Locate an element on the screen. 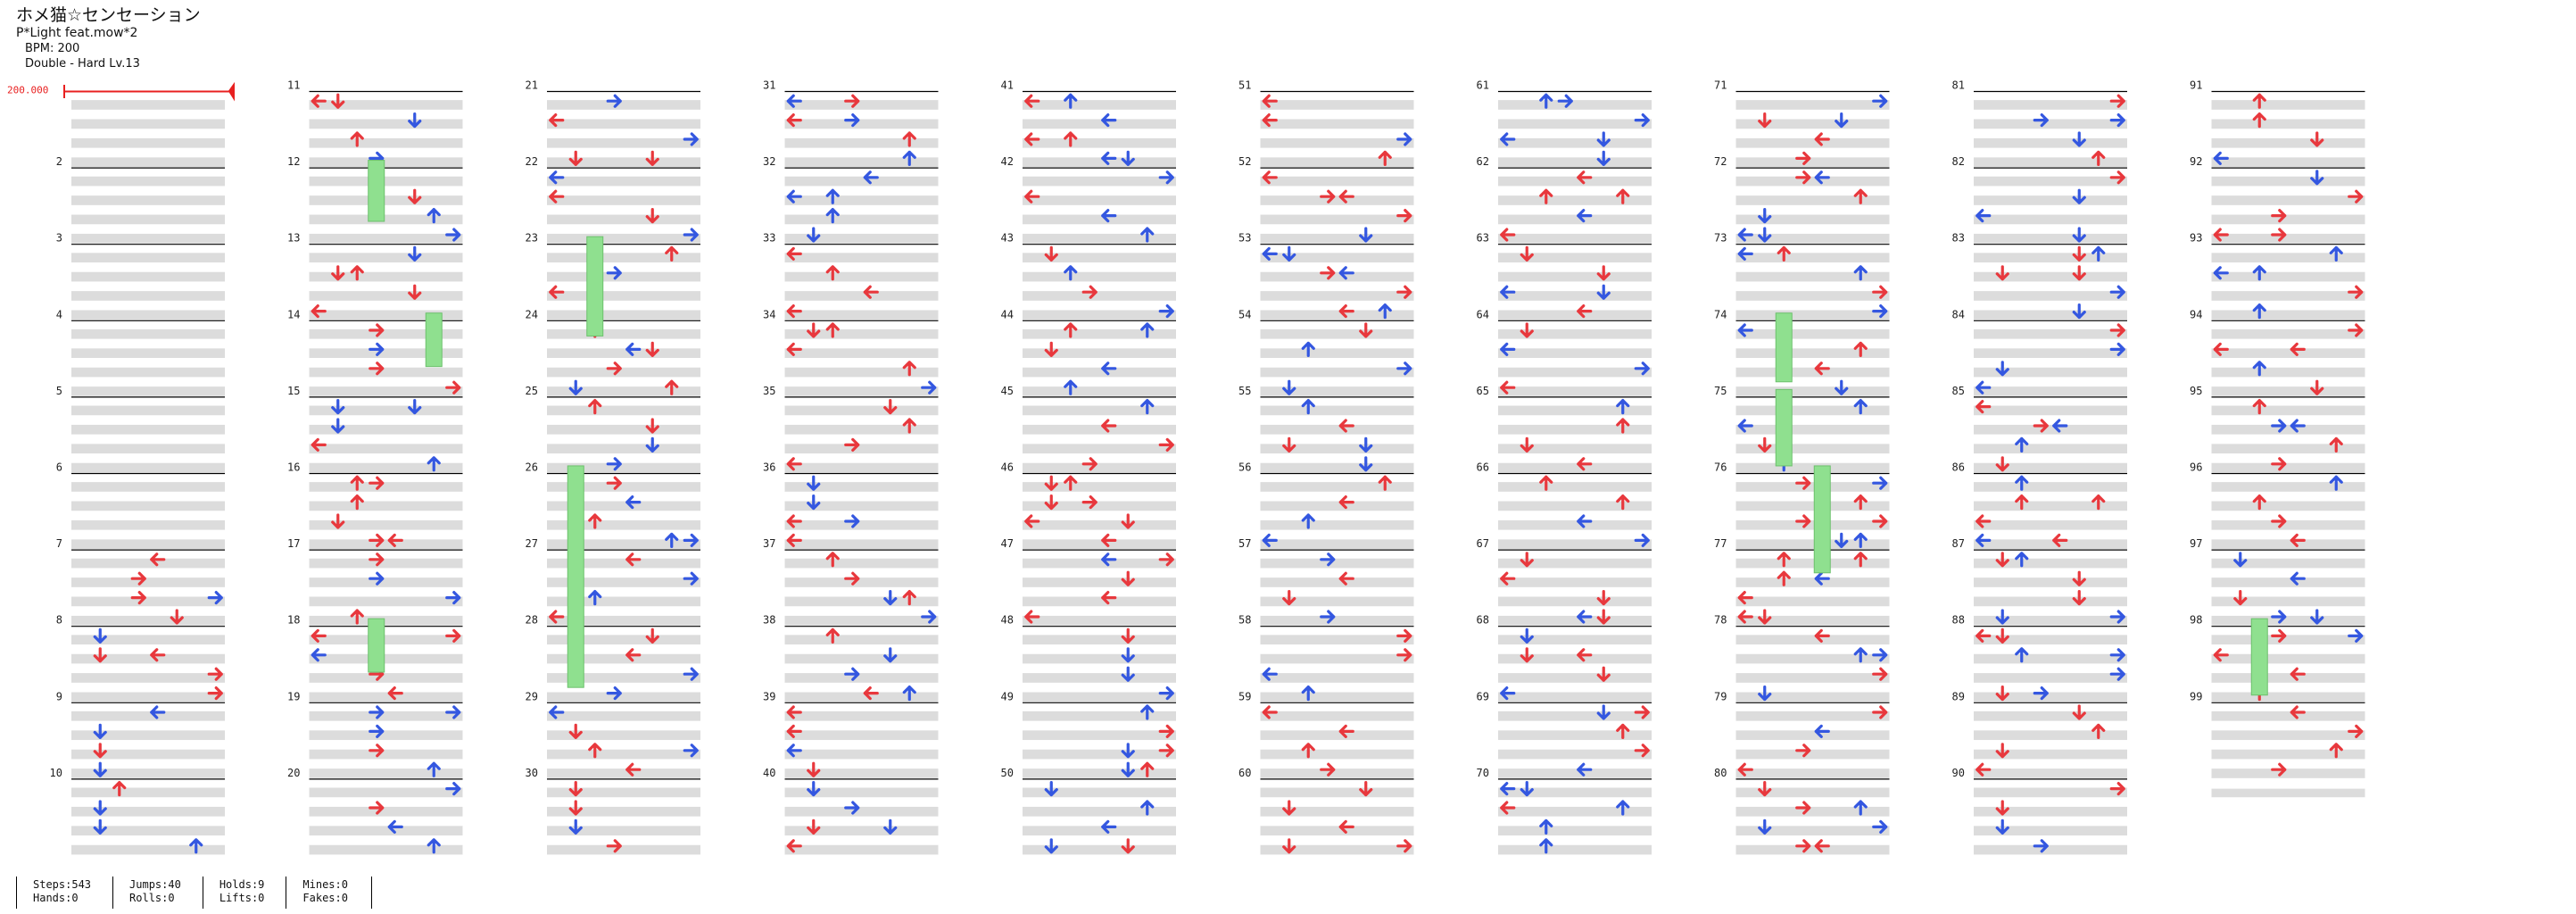 This screenshot has width=2576, height=914. measure-number: 25 is located at coordinates (532, 391).